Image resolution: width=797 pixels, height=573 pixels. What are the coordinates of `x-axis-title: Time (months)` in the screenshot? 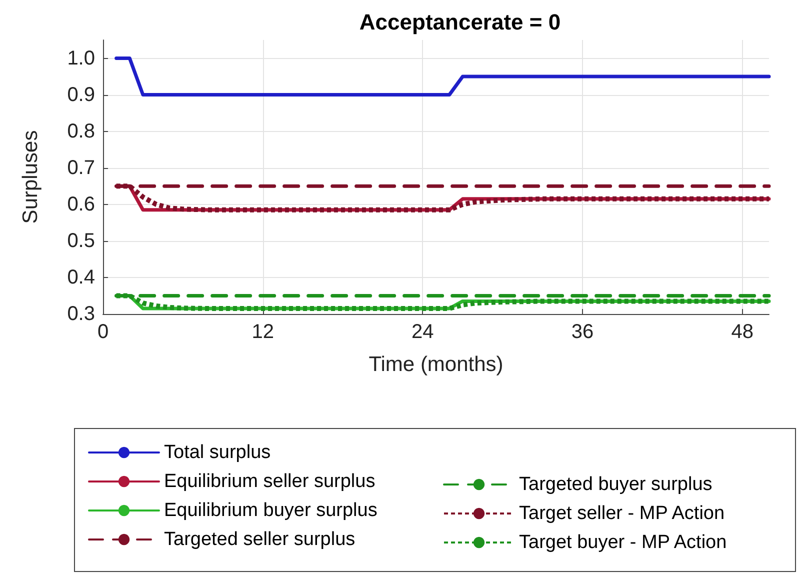 It's located at (436, 364).